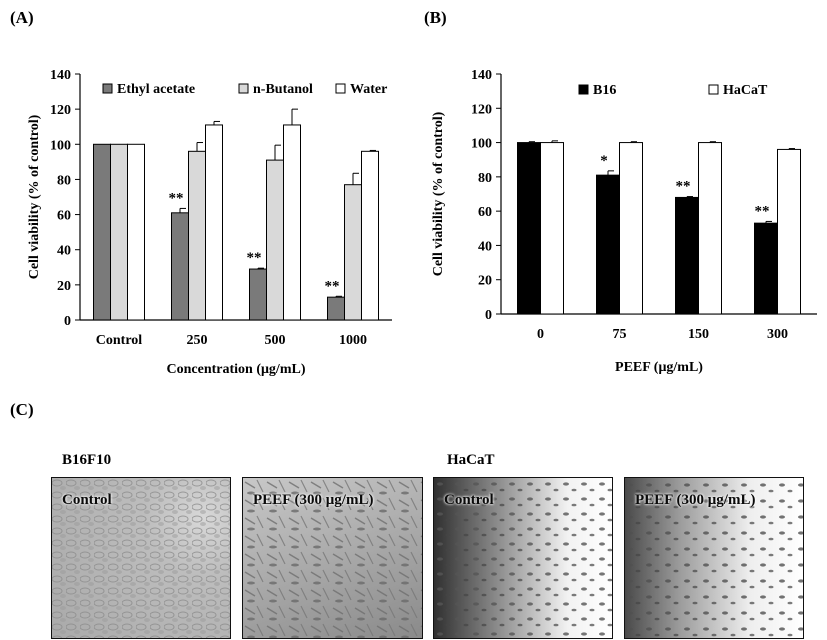 This screenshot has width=827, height=640. What do you see at coordinates (197, 340) in the screenshot?
I see `x-tick-label: 250` at bounding box center [197, 340].